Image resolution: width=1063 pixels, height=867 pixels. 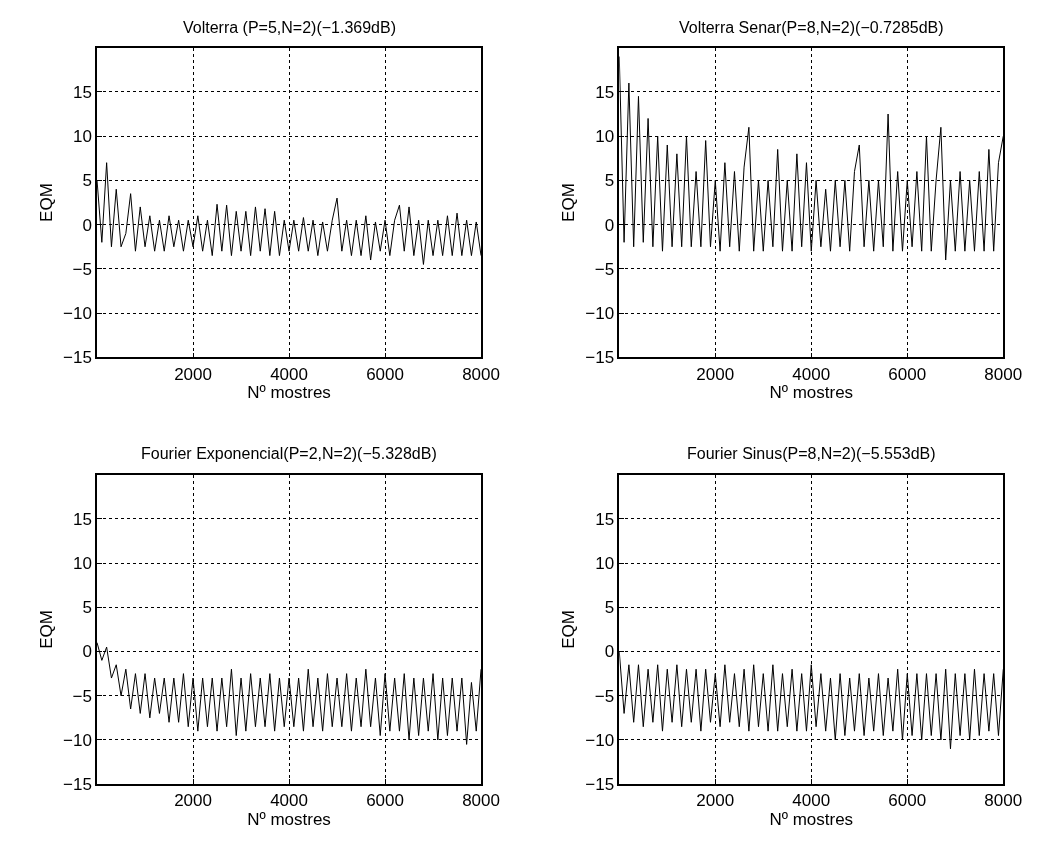 What do you see at coordinates (289, 453) in the screenshot?
I see `chart-title: Fourier Exponencial(P=2,N=2)(−5.328dB)` at bounding box center [289, 453].